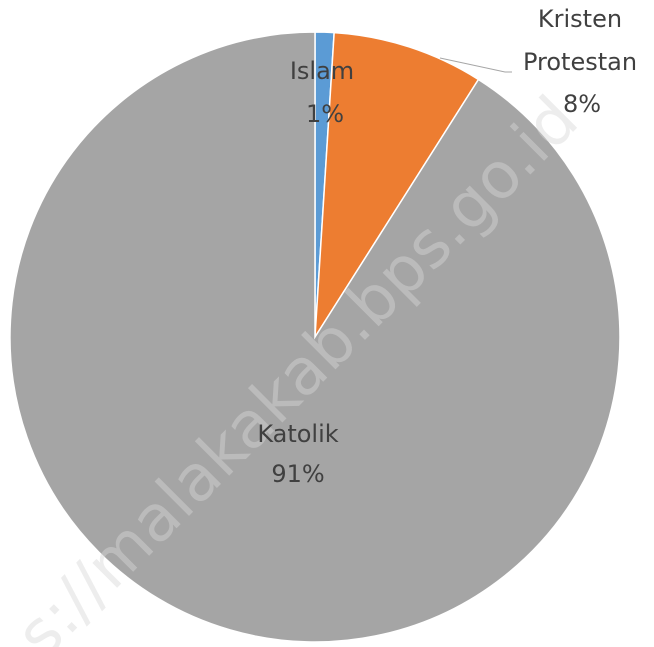  I want to click on value-label: 91%, so click(297, 474).